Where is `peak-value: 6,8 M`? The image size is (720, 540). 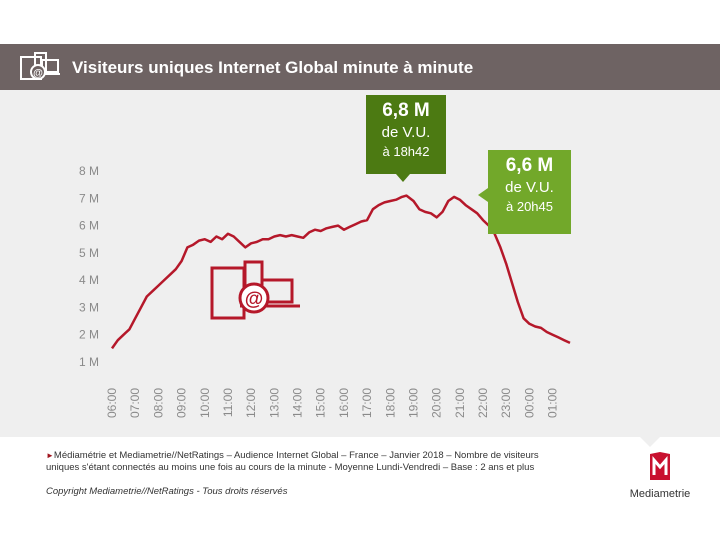 peak-value: 6,8 M is located at coordinates (406, 110).